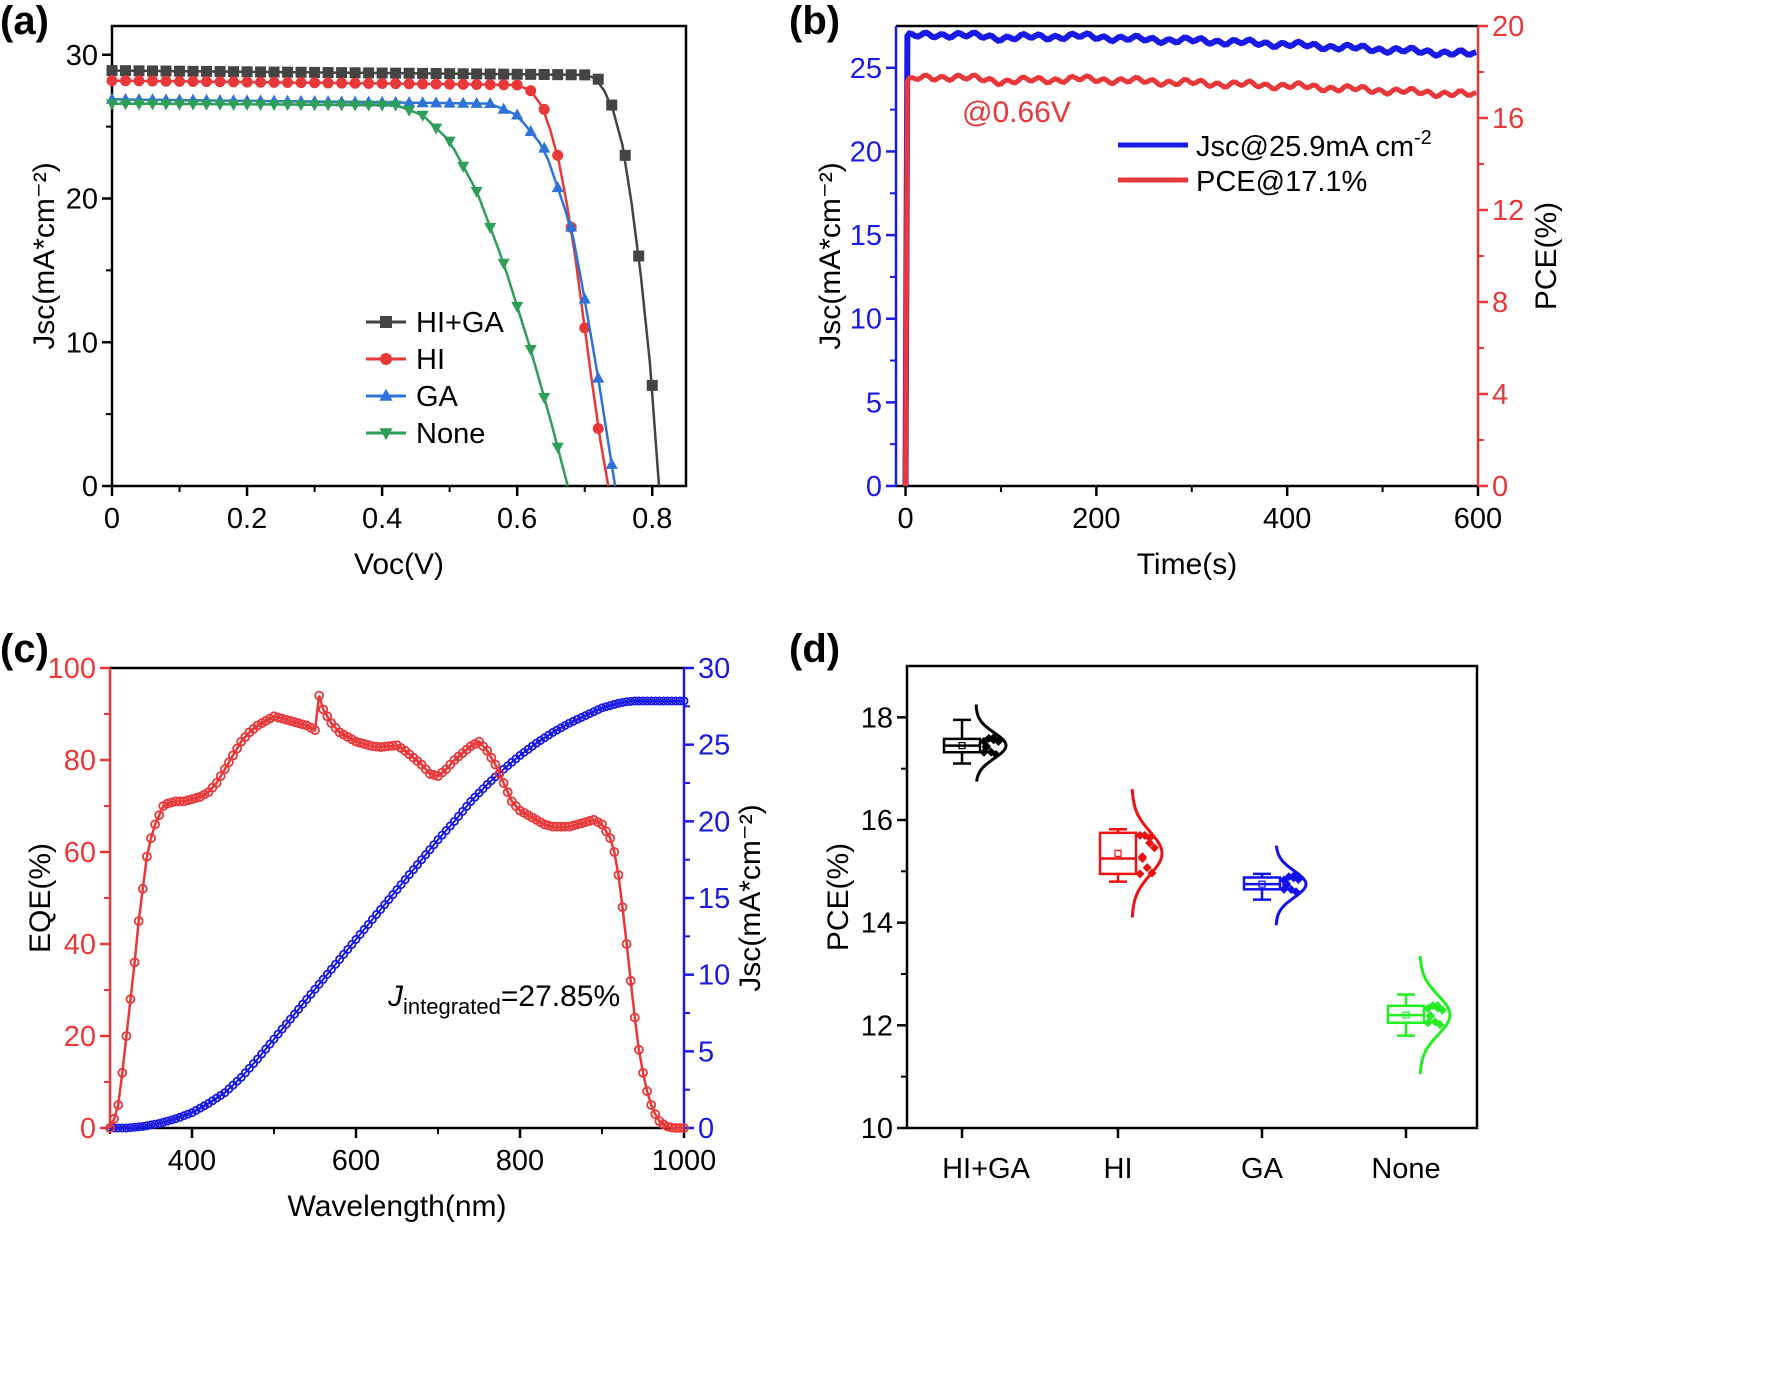 This screenshot has width=1767, height=1379. I want to click on panel-a-legend-label-3: None, so click(450, 434).